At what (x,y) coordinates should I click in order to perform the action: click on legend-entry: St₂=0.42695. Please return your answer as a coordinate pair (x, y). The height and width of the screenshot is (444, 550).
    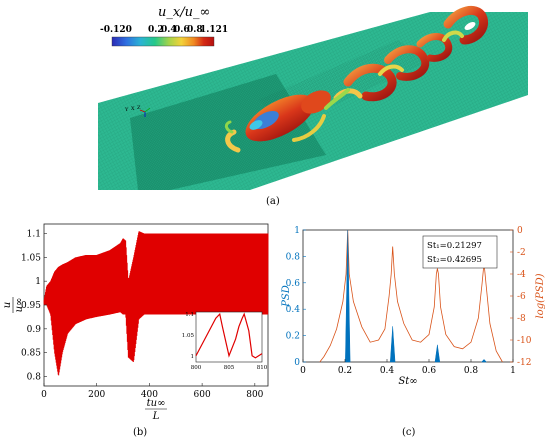
    Looking at the image, I should click on (454, 260).